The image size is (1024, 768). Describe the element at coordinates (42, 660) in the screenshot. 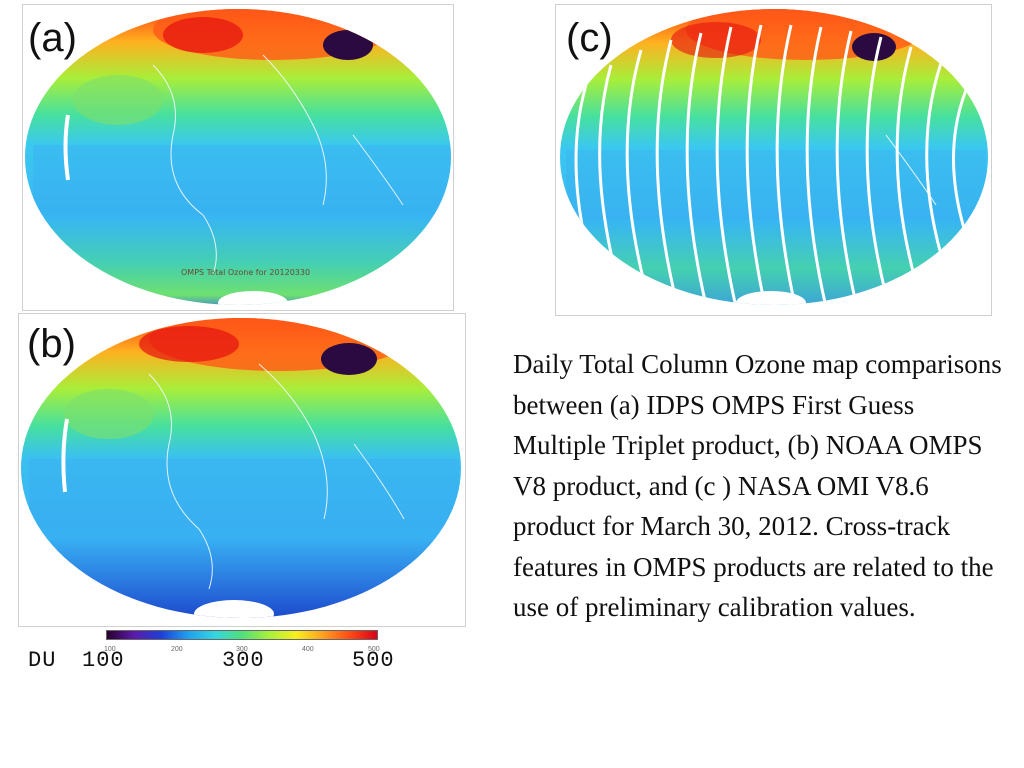

I see `colorbar-unit-label: DU` at that location.